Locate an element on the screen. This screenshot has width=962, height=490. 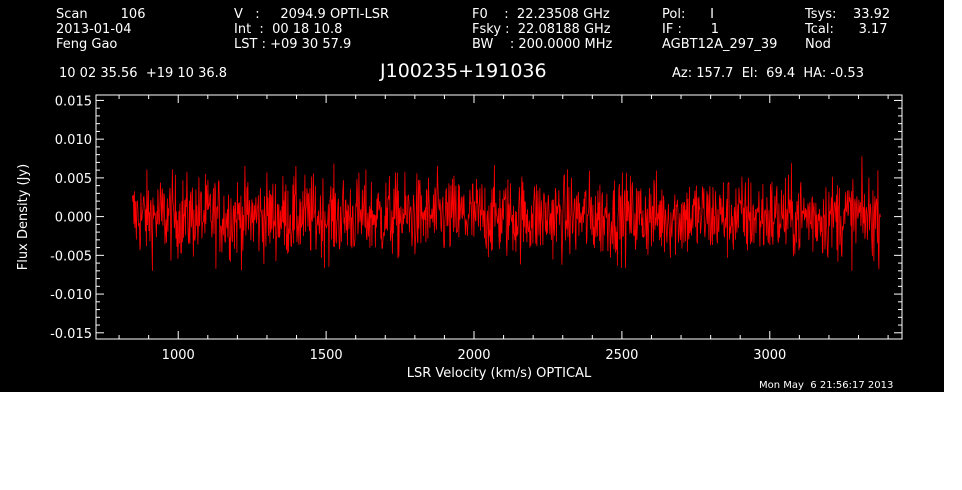
header-col3-line1: F0 : 22.23508 GHz is located at coordinates (541, 14).